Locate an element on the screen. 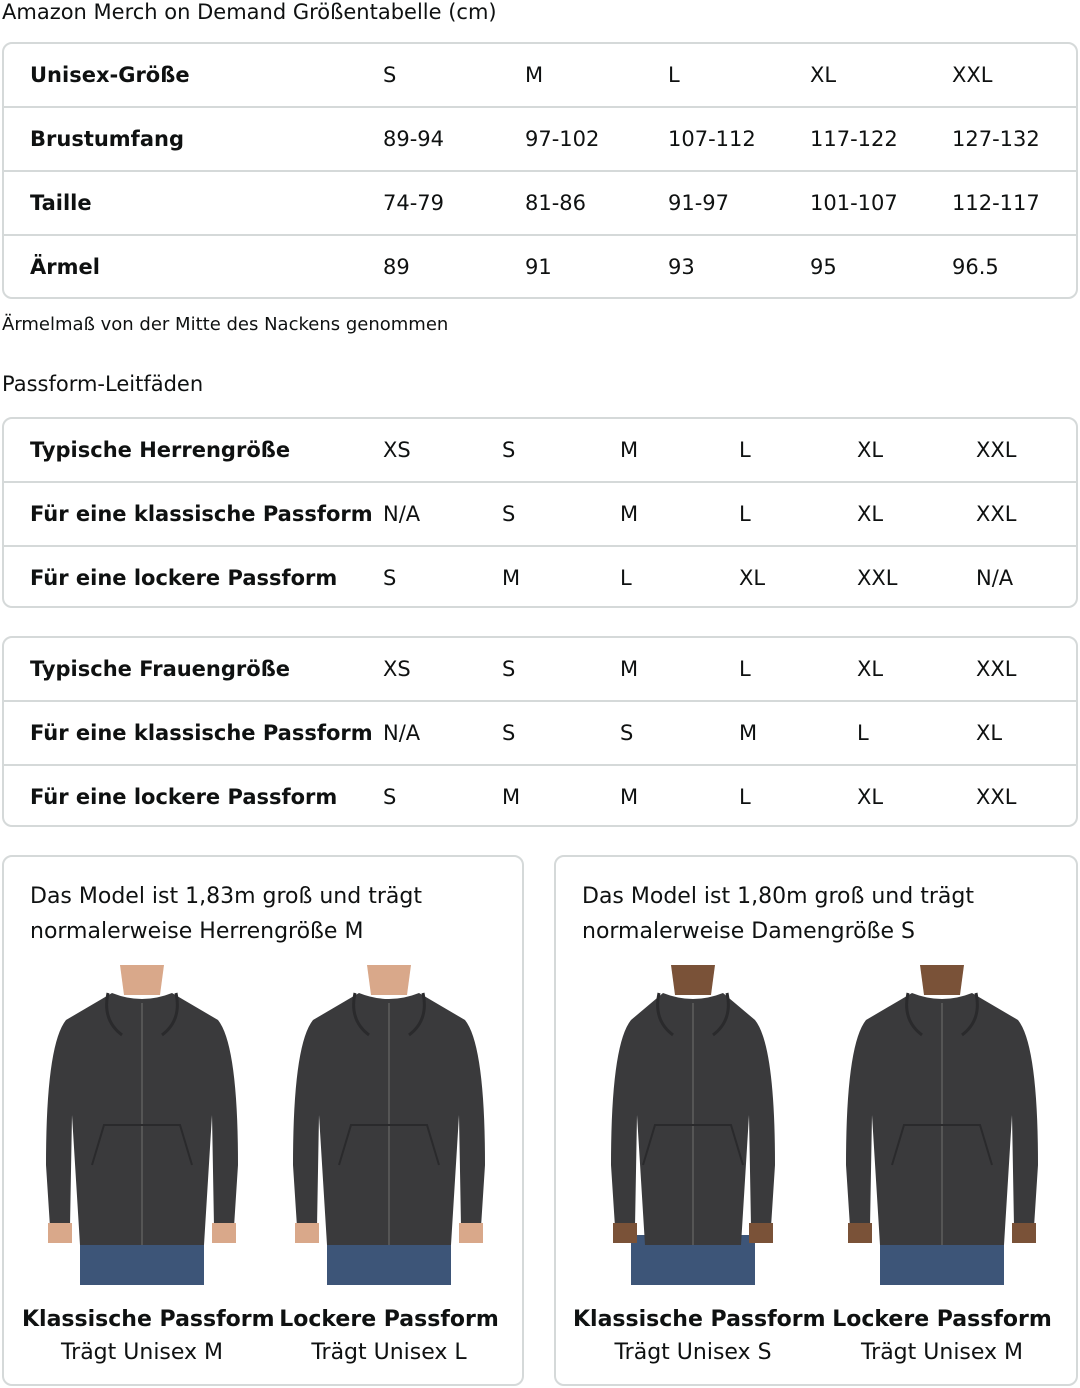 The image size is (1080, 1388). table-row: Für eine klassische Passform N/A S S M L XL is located at coordinates (540, 732).